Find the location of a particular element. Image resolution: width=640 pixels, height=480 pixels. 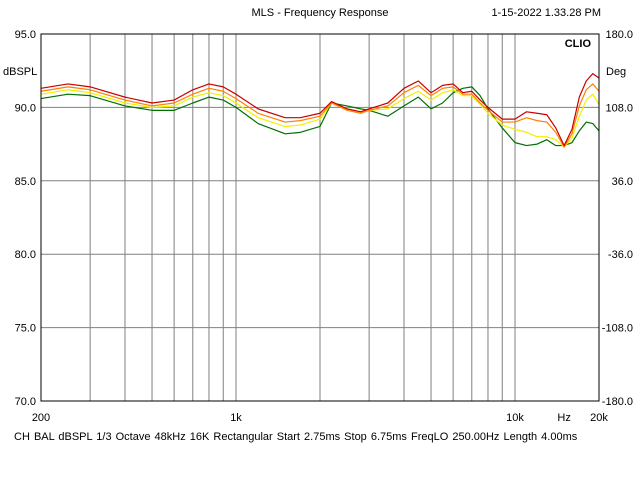

x-tick-label: 10k is located at coordinates (515, 418).